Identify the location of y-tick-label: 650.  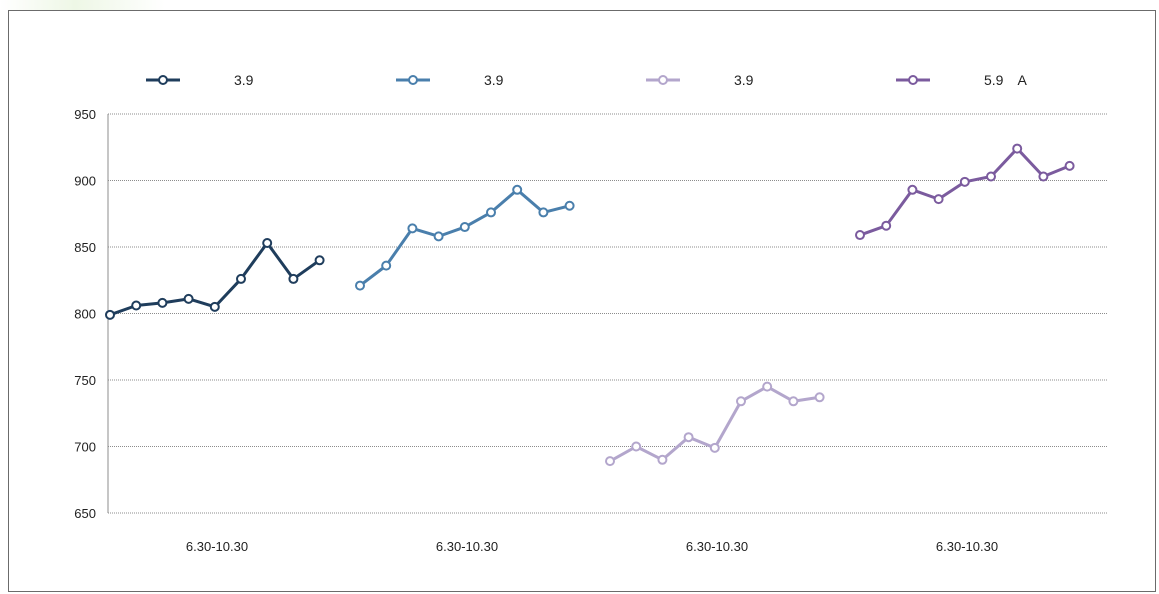
(85, 513).